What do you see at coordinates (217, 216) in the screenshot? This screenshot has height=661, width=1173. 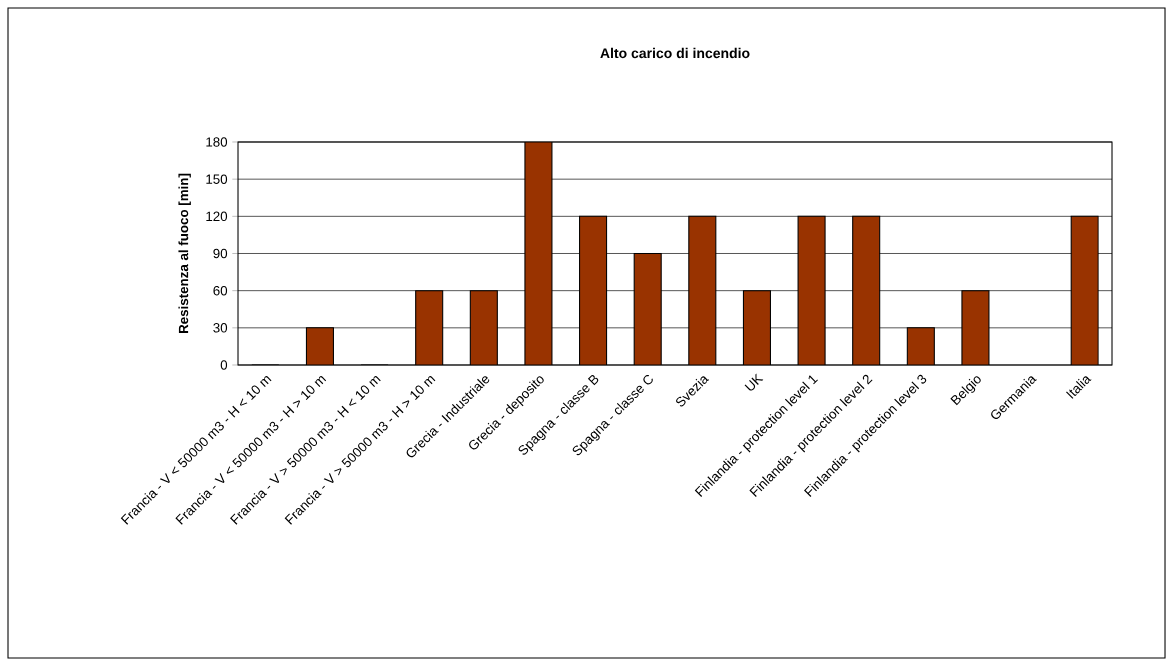 I see `y-tick-label: 120` at bounding box center [217, 216].